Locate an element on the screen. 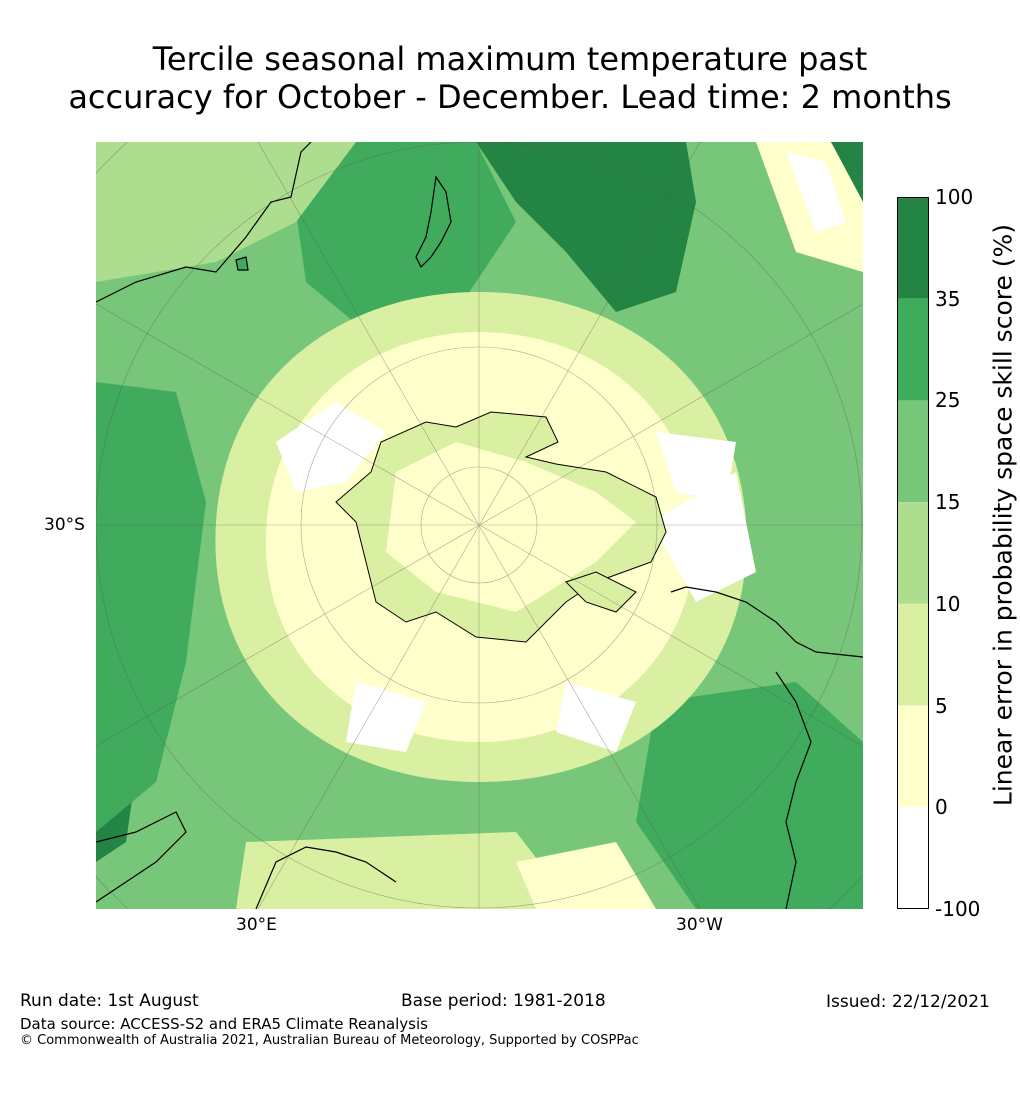  colorbar-tick-label: 35 is located at coordinates (948, 298).